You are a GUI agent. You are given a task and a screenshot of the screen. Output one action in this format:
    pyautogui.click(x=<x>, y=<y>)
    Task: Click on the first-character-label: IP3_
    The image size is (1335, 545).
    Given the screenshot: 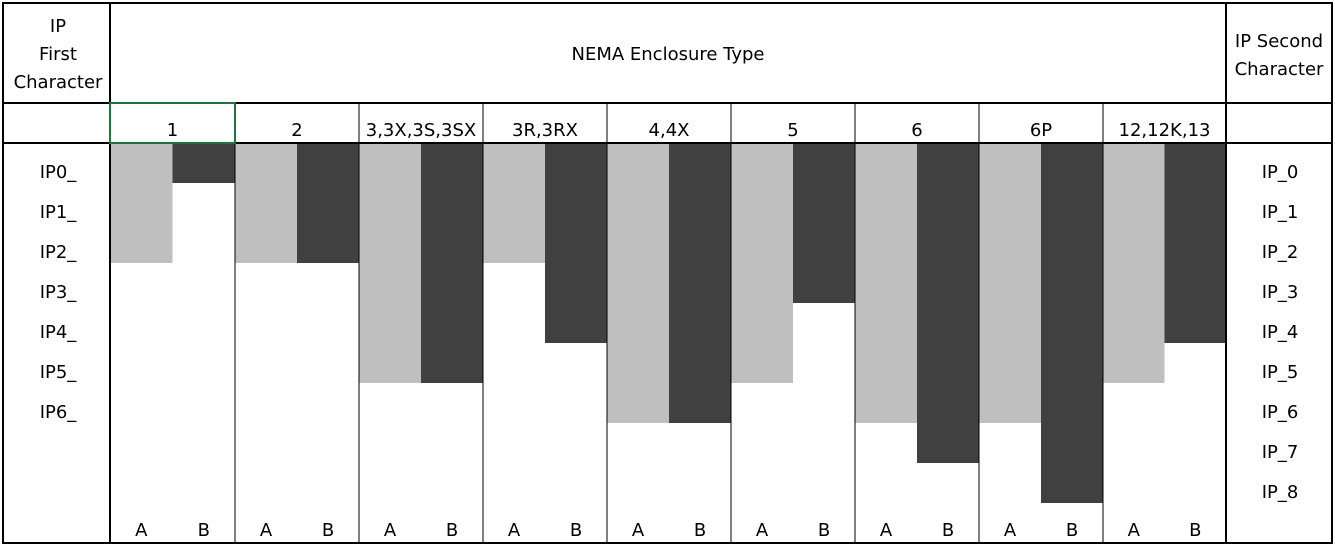 What is the action you would take?
    pyautogui.click(x=59, y=292)
    